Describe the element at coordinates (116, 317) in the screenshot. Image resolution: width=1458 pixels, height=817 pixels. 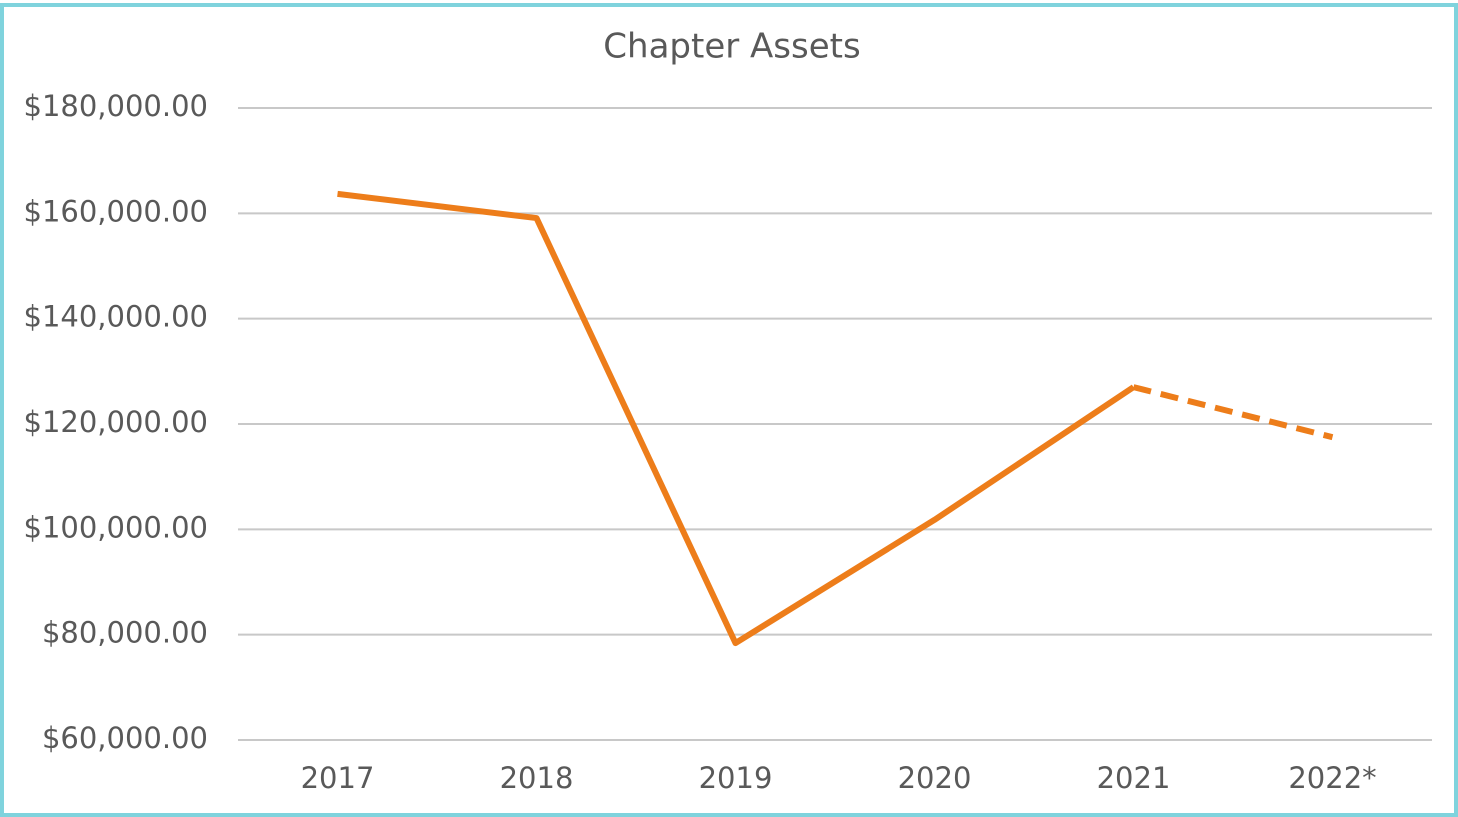
I see `y-tick-label: $140,000.00` at that location.